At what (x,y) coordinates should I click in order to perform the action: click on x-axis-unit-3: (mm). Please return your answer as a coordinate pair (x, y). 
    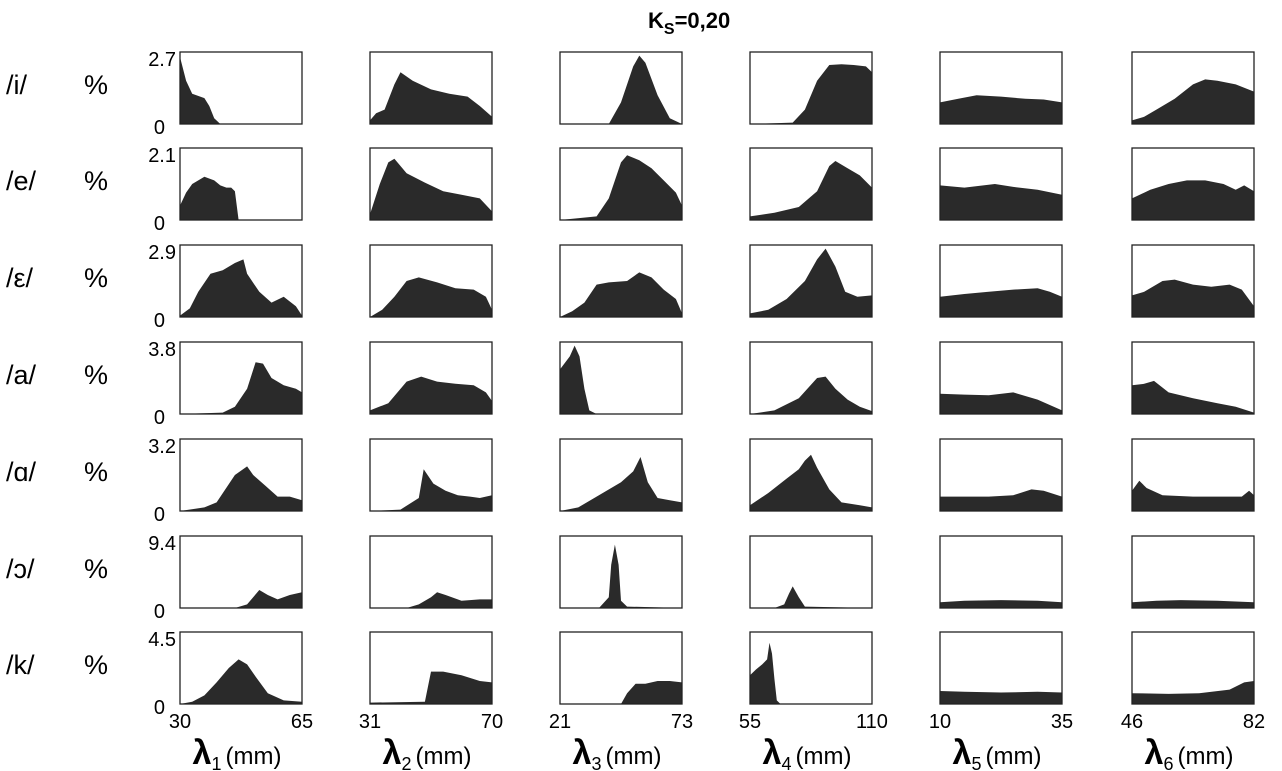
    Looking at the image, I should click on (823, 756).